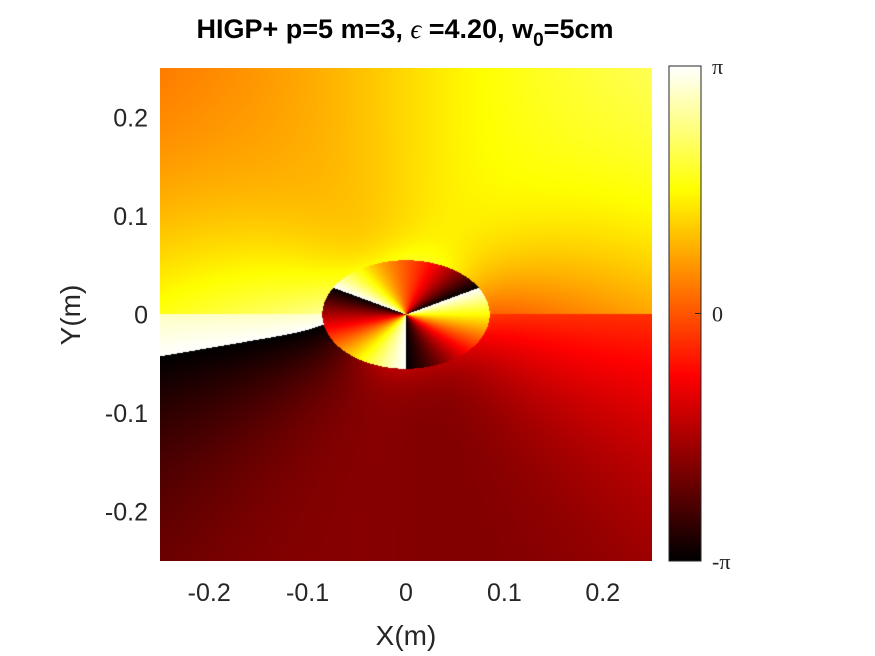 The image size is (875, 656). I want to click on y-tick-label: 0, so click(141, 316).